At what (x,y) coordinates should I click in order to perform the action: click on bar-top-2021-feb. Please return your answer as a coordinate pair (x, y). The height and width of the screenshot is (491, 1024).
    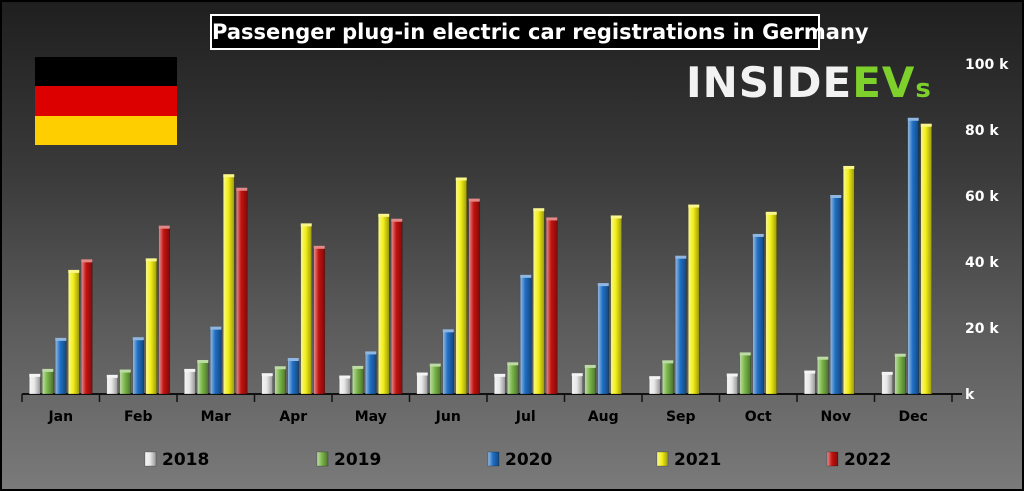
    Looking at the image, I should click on (151, 260).